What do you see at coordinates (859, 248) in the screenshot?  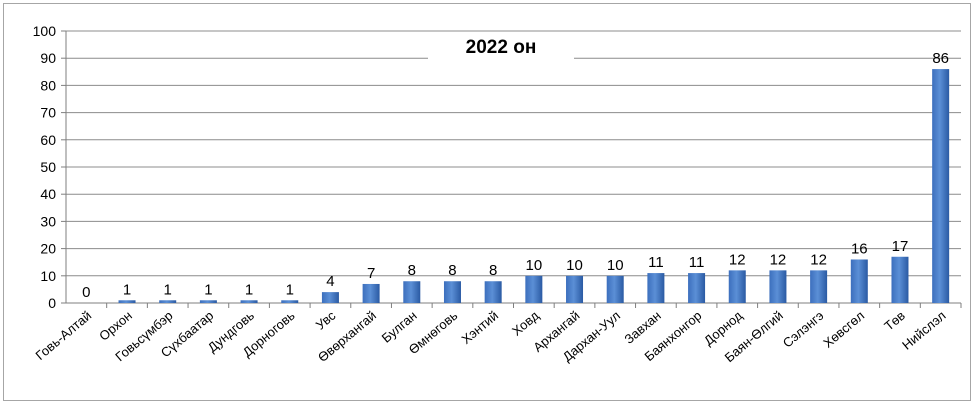 I see `data-label: 16` at bounding box center [859, 248].